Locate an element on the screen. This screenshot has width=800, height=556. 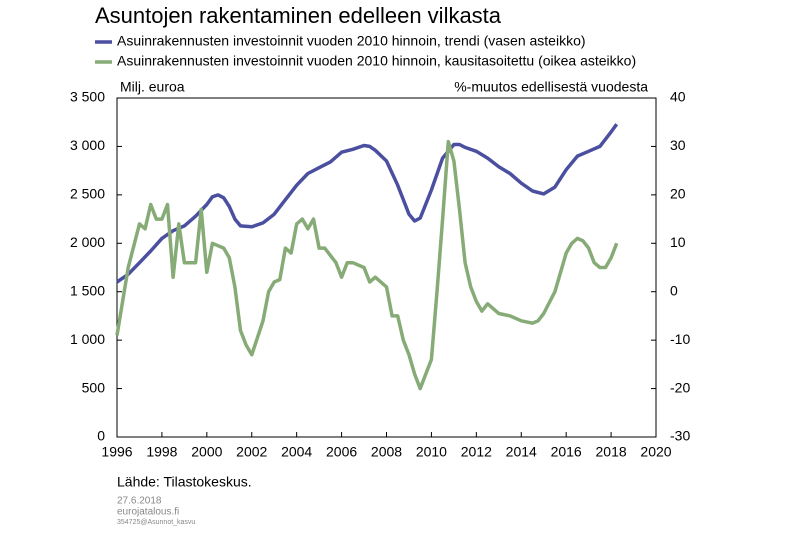
y2-axis-label: %-muutos edellisestä vuodesta is located at coordinates (551, 87).